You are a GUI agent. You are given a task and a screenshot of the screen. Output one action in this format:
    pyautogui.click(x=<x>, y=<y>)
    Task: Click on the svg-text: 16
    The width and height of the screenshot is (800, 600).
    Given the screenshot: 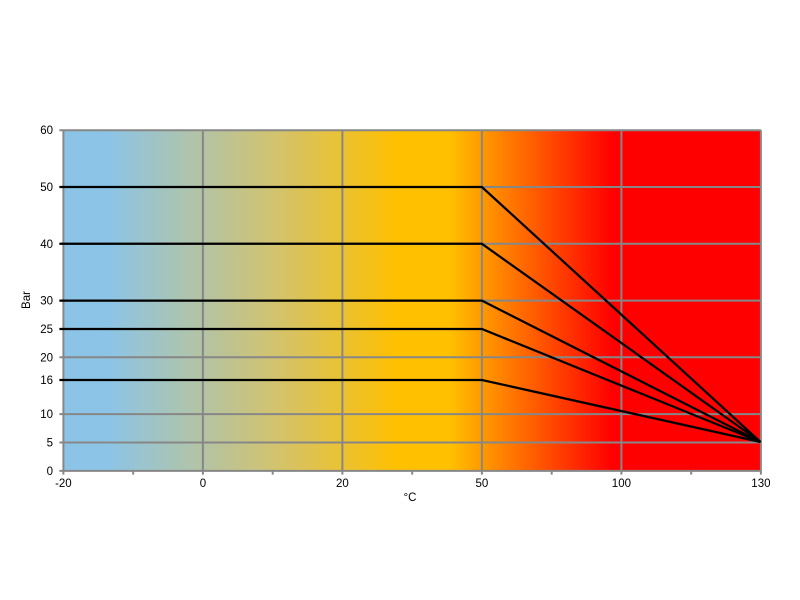 What is the action you would take?
    pyautogui.click(x=46, y=381)
    